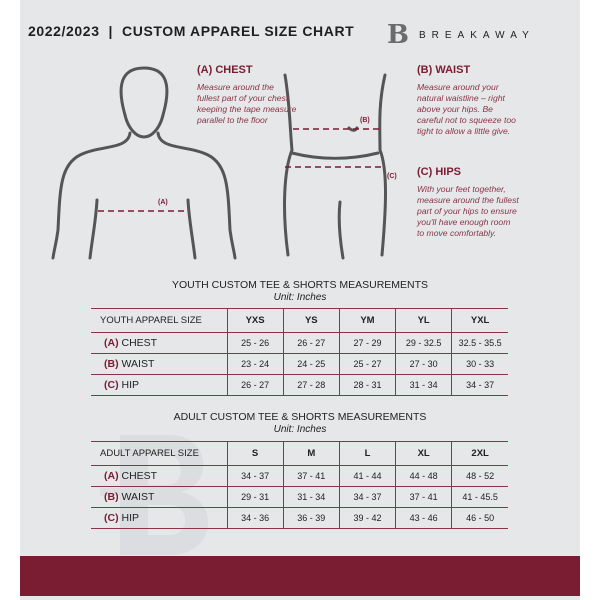 This screenshot has width=600, height=600. Describe the element at coordinates (311, 453) in the screenshot. I see `size-header: M` at that location.